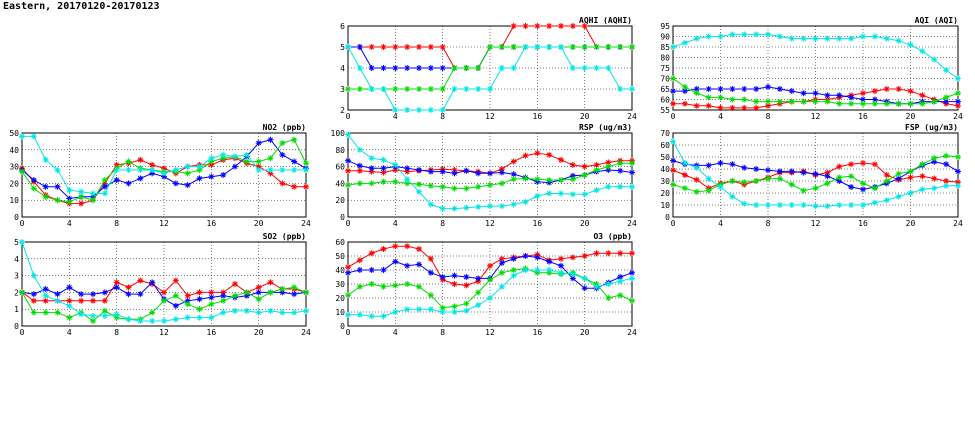 The image size is (975, 447). Describe the element at coordinates (340, 200) in the screenshot. I see `y-tick-label: 20` at that location.